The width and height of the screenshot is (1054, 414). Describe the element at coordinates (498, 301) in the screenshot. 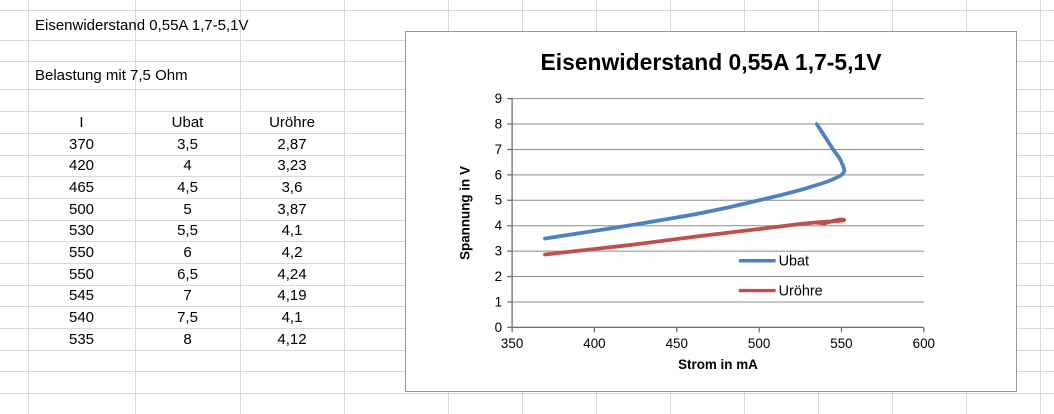

I see `y-tick-label: 1` at that location.